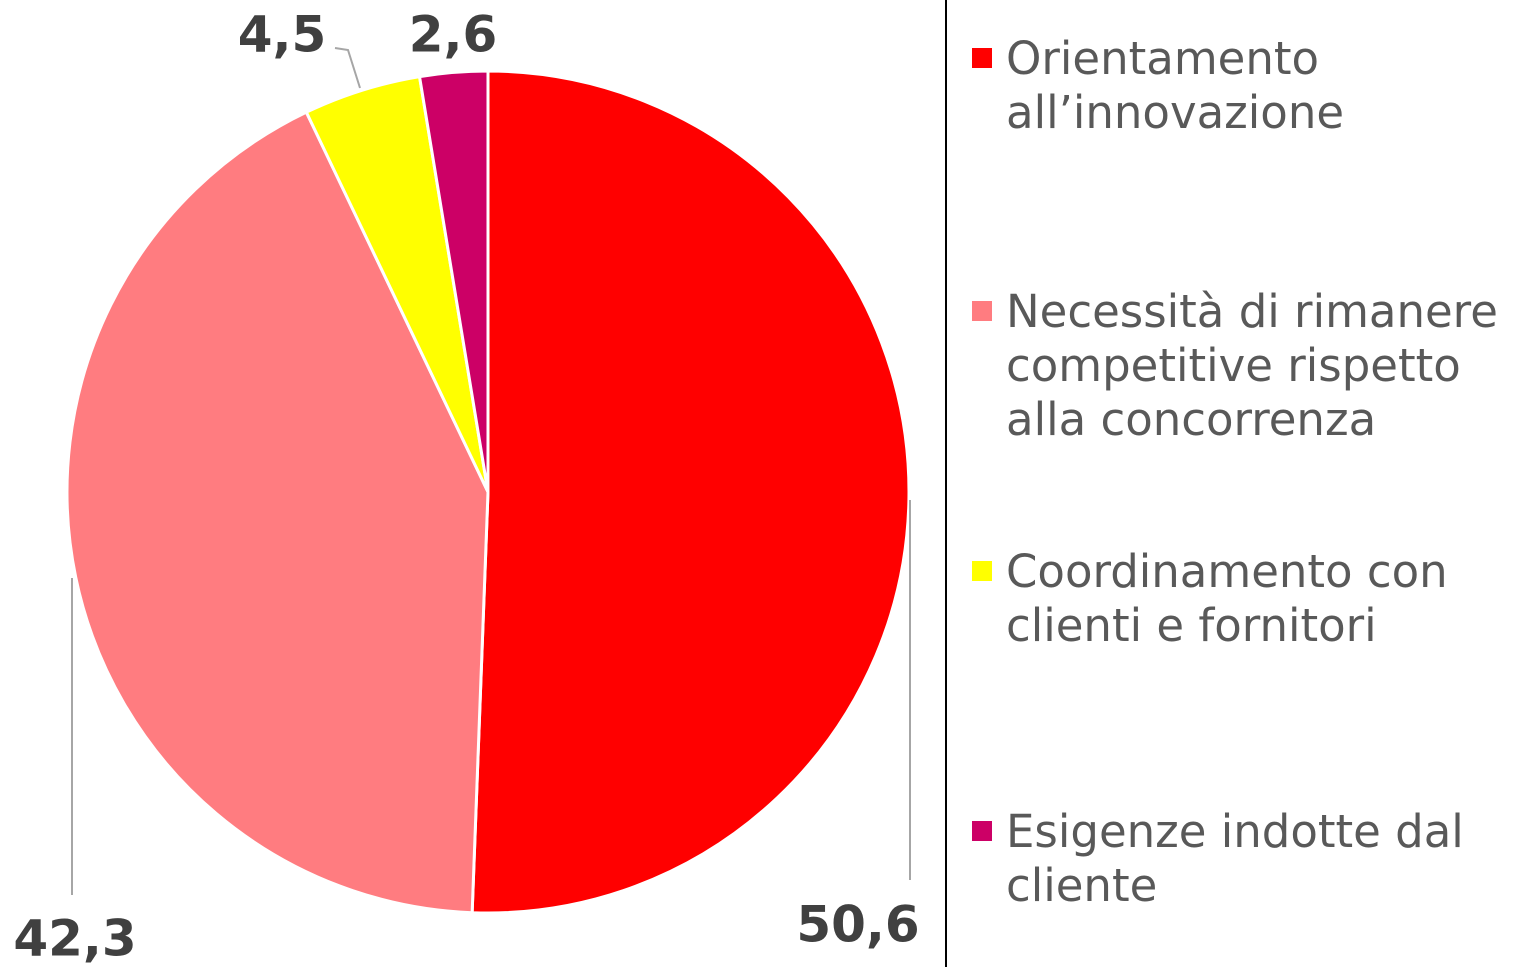 The width and height of the screenshot is (1537, 967). I want to click on legend-label: Coordinamento con clienti e fornitori, so click(1227, 598).